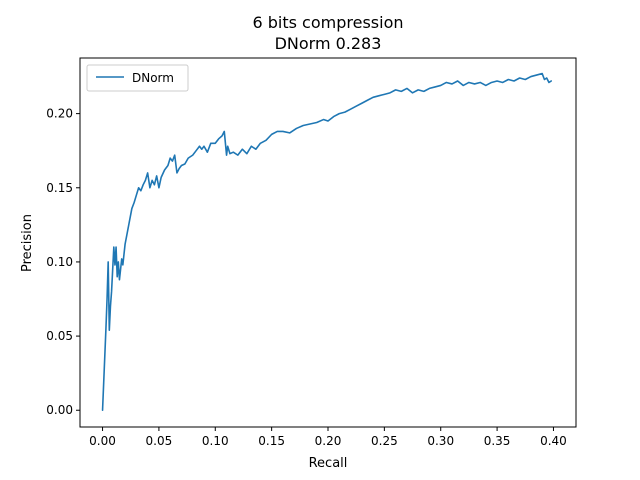  I want to click on x-axis-label: Recall, so click(328, 463).